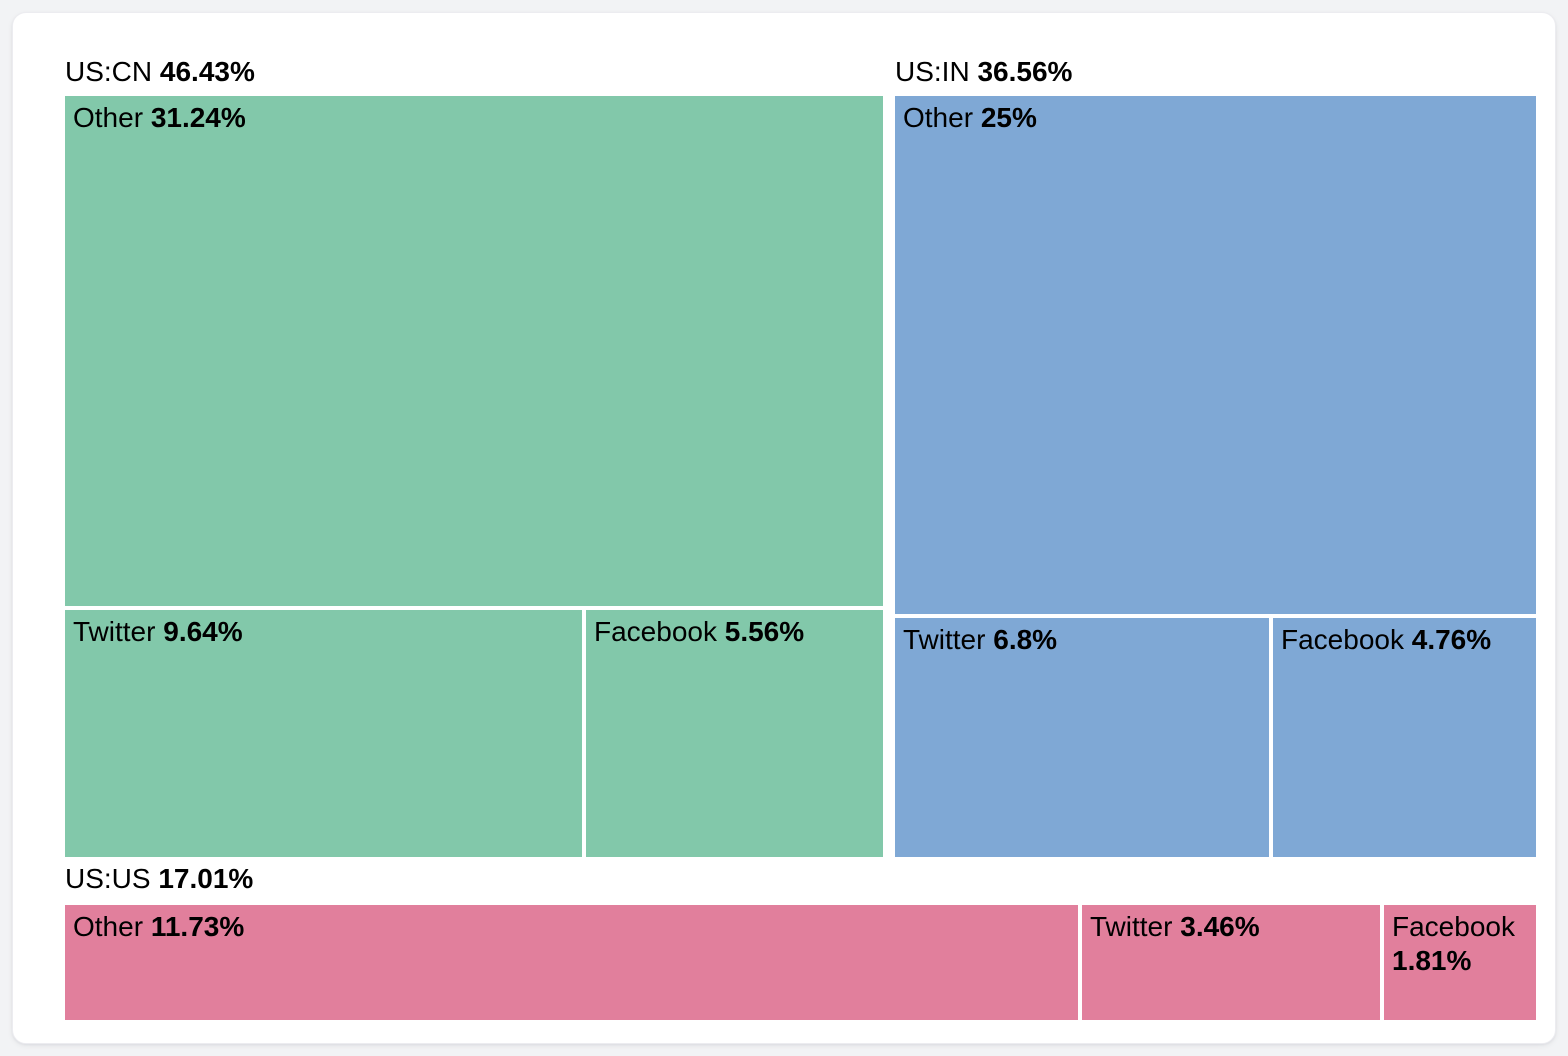 The width and height of the screenshot is (1568, 1056). Describe the element at coordinates (1220, 926) in the screenshot. I see `cell-percent: 3.46%` at that location.